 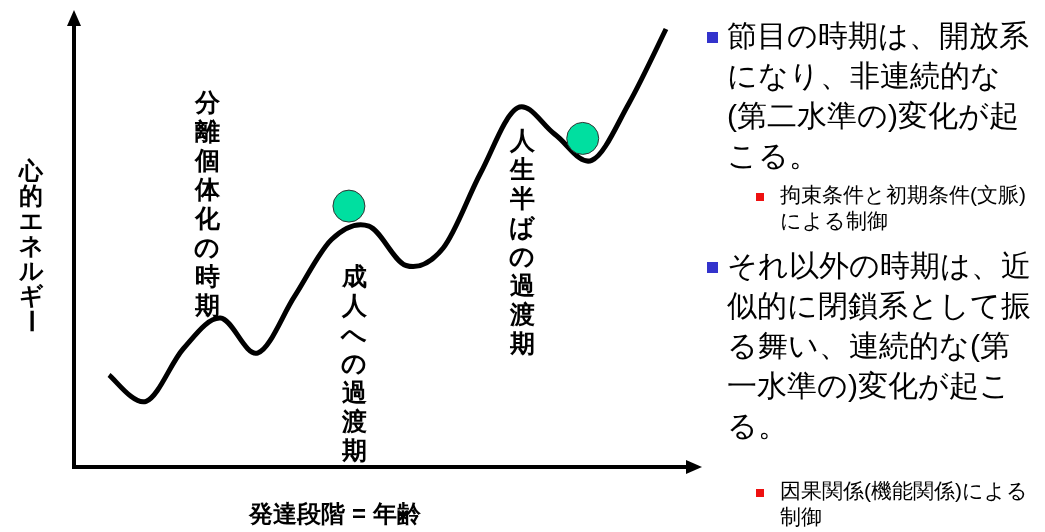 What do you see at coordinates (879, 346) in the screenshot?
I see `text: それ以外の時期は、近似的に閉鎖系として振る舞い、連続的な(第一水準の)変化が起こる。` at bounding box center [879, 346].